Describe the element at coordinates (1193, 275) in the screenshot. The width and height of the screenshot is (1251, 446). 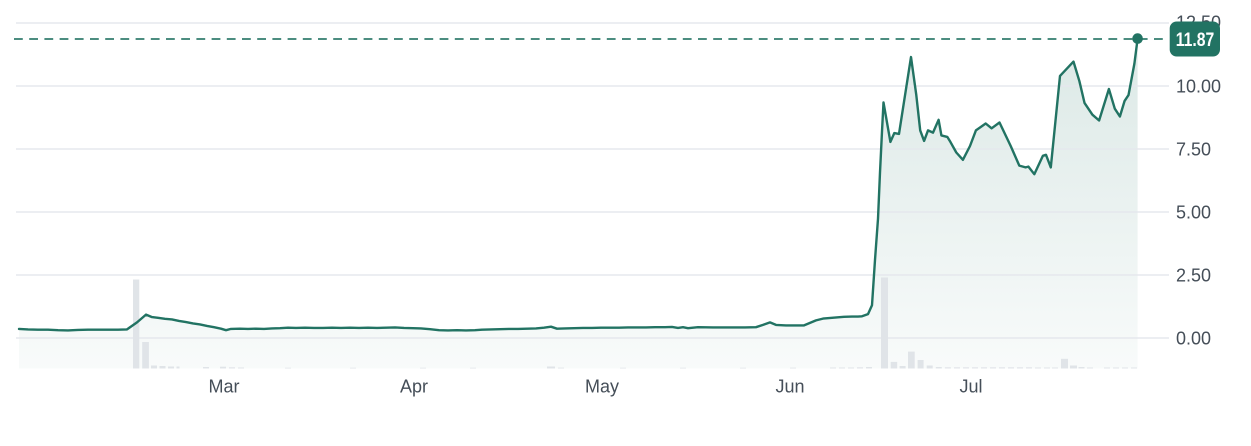
I see `svg-text: 2.50` at that location.